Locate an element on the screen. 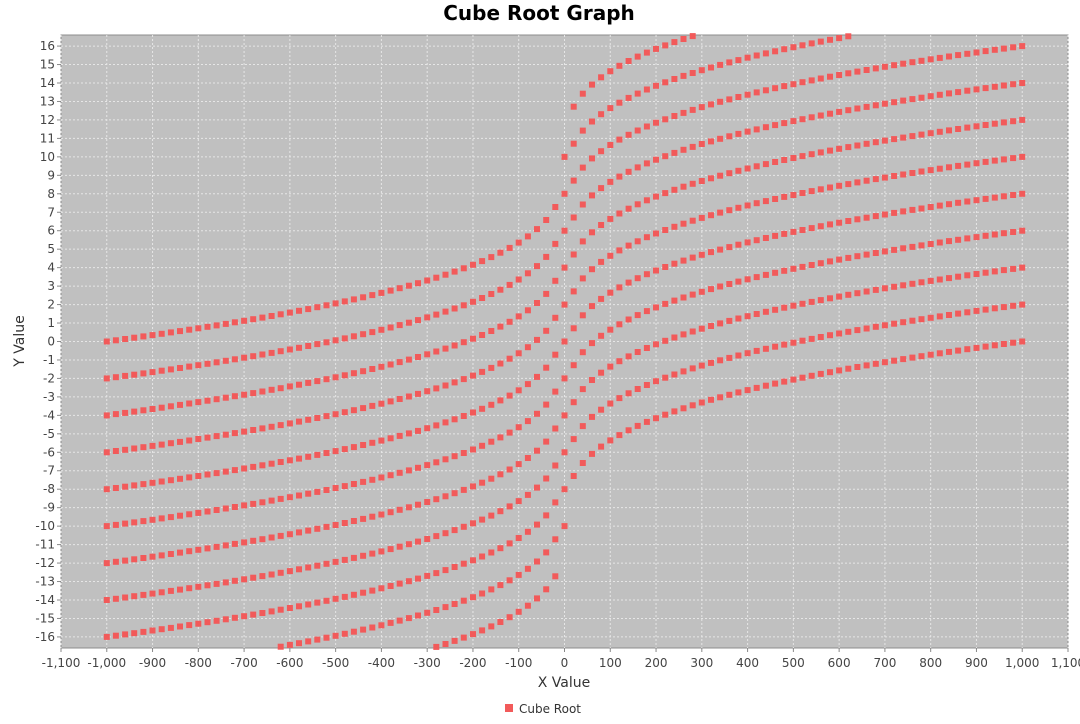 The image size is (1080, 724). x-axis-title: X Value is located at coordinates (564, 683).